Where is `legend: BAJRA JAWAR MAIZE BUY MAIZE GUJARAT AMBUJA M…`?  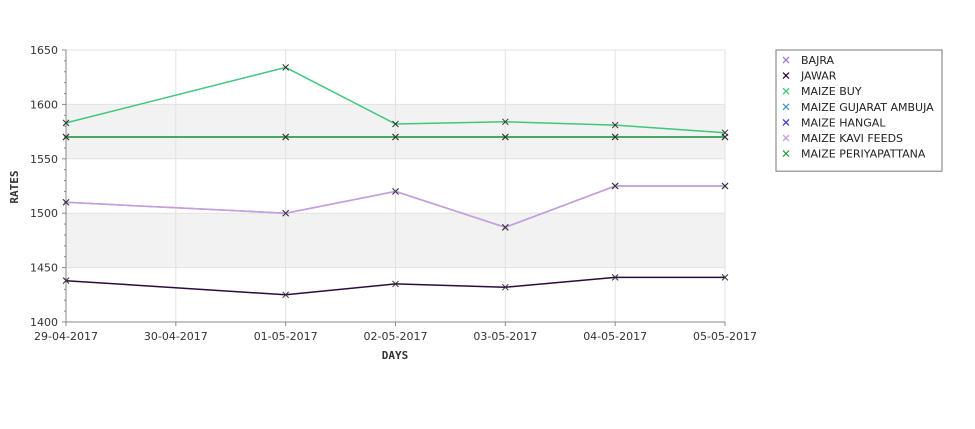
legend: BAJRA JAWAR MAIZE BUY MAIZE GUJARAT AMBUJA M… is located at coordinates (859, 110).